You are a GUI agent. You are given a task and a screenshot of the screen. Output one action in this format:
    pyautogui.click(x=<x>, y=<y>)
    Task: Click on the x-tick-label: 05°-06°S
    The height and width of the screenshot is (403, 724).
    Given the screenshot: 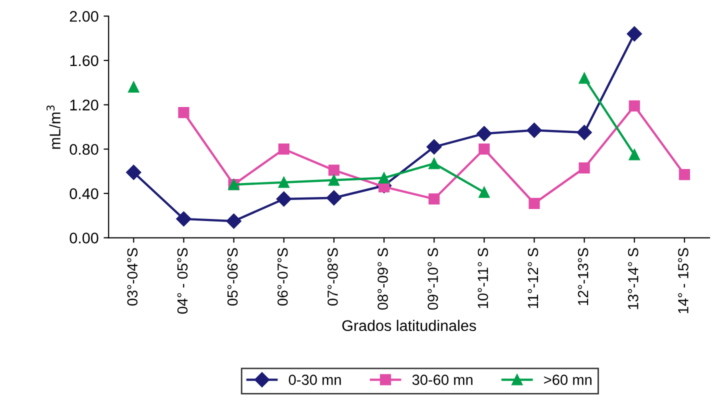 What is the action you would take?
    pyautogui.click(x=232, y=277)
    